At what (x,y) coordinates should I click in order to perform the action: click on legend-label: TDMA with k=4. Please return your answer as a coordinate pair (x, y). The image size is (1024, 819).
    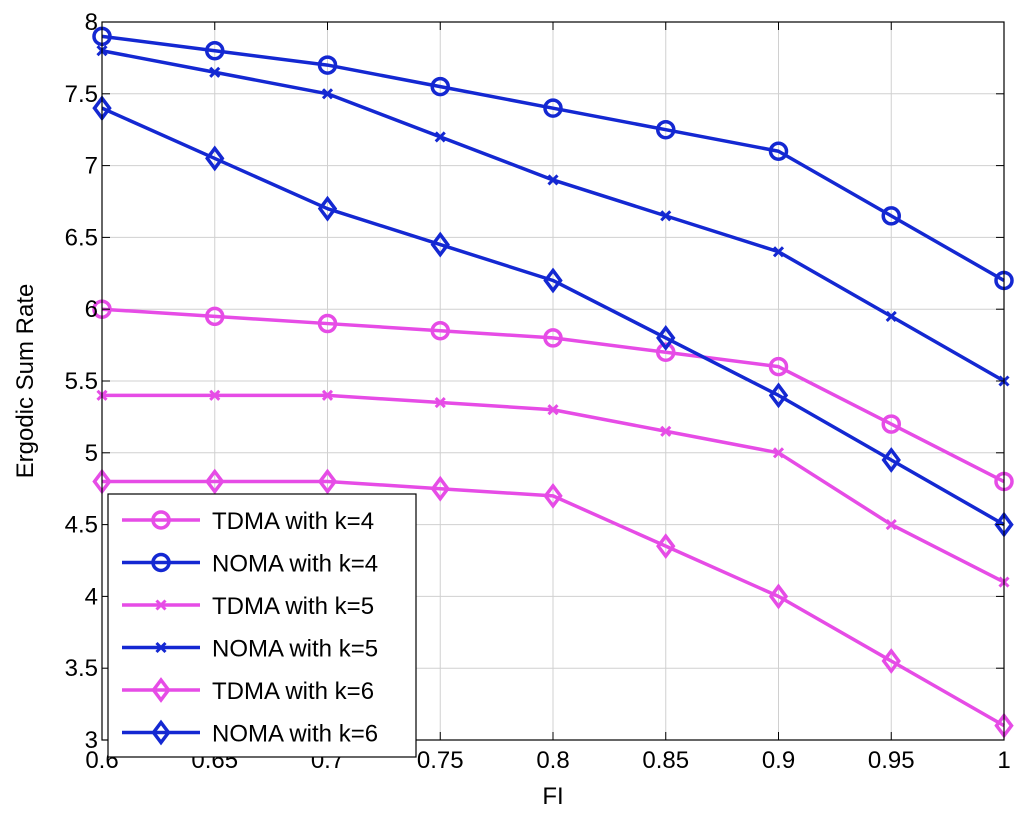
    Looking at the image, I should click on (293, 521).